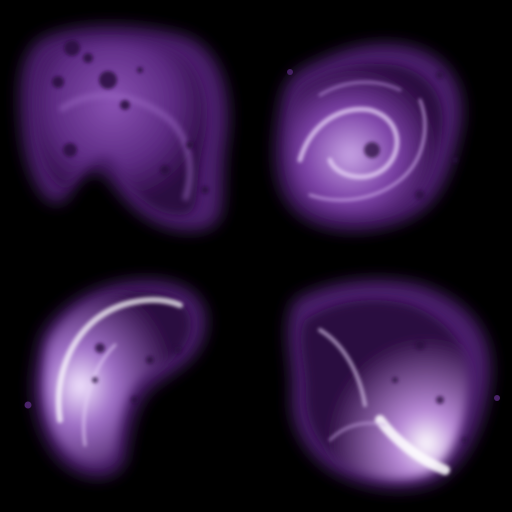 This screenshot has width=512, height=512. I want to click on ember-bottom-right, so click(497, 398).